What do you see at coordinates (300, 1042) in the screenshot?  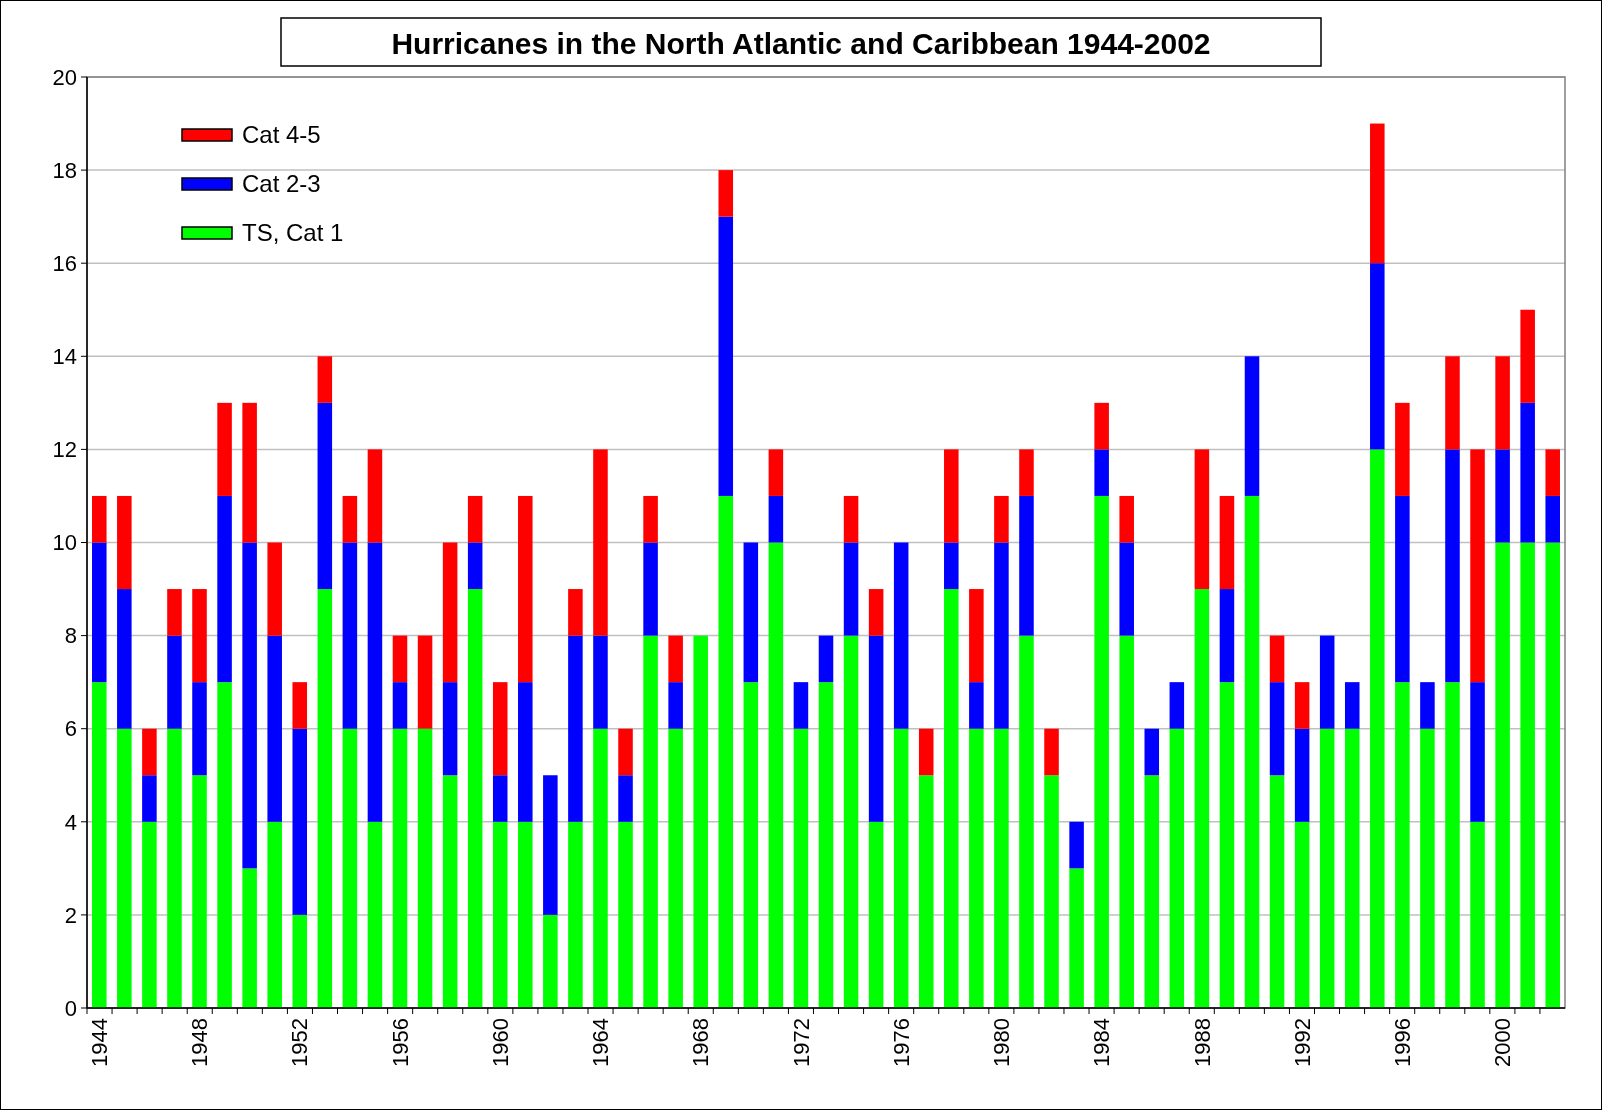 I see `x-tick-label: 1952` at bounding box center [300, 1042].